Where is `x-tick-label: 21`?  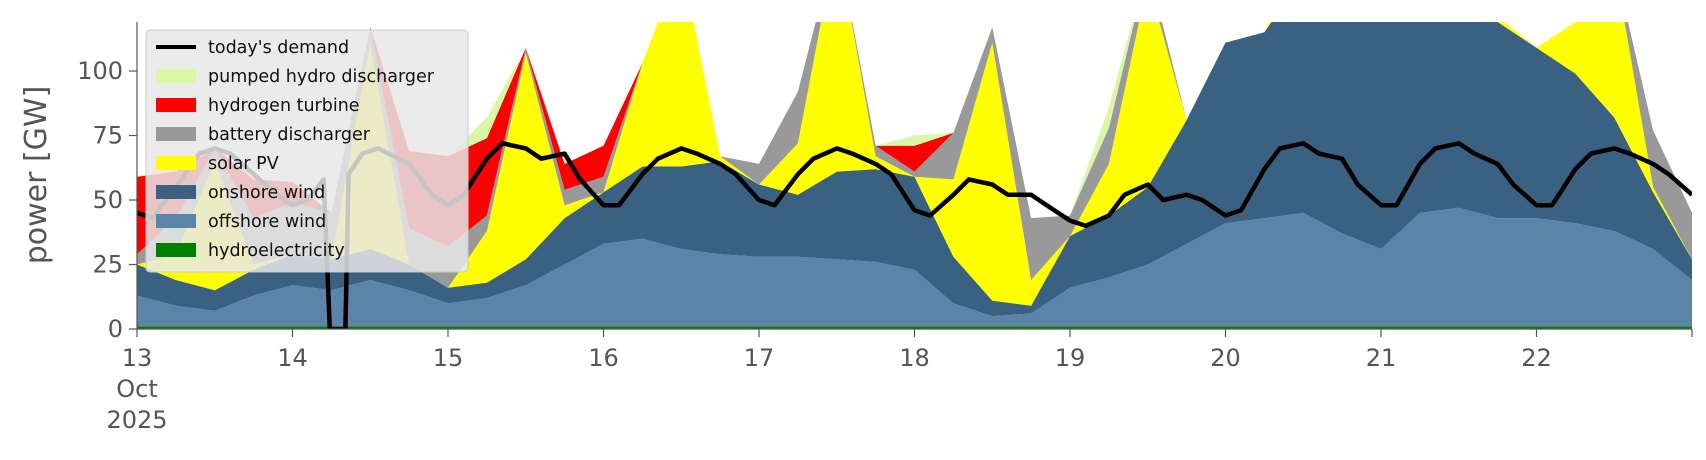 x-tick-label: 21 is located at coordinates (1381, 358).